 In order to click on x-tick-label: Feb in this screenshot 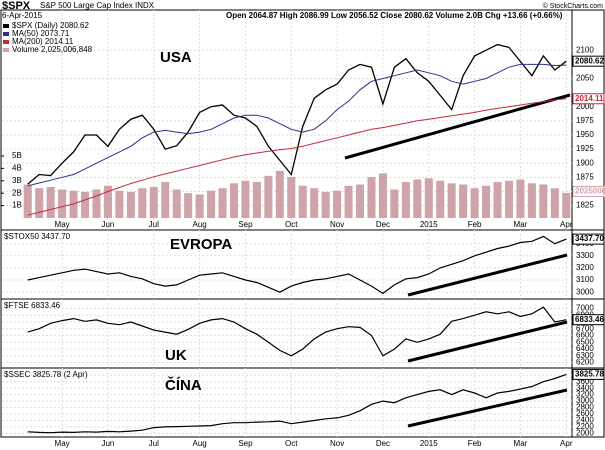, I will do `click(475, 443)`.